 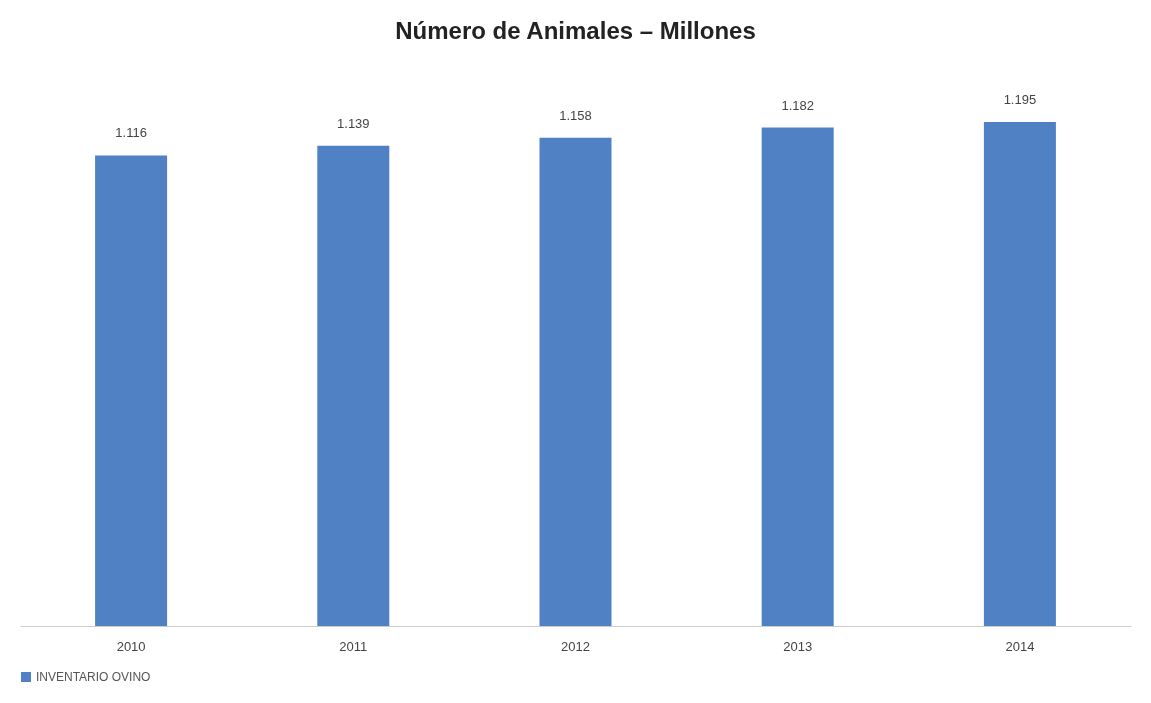 What do you see at coordinates (131, 646) in the screenshot?
I see `x-tick-label: 2010` at bounding box center [131, 646].